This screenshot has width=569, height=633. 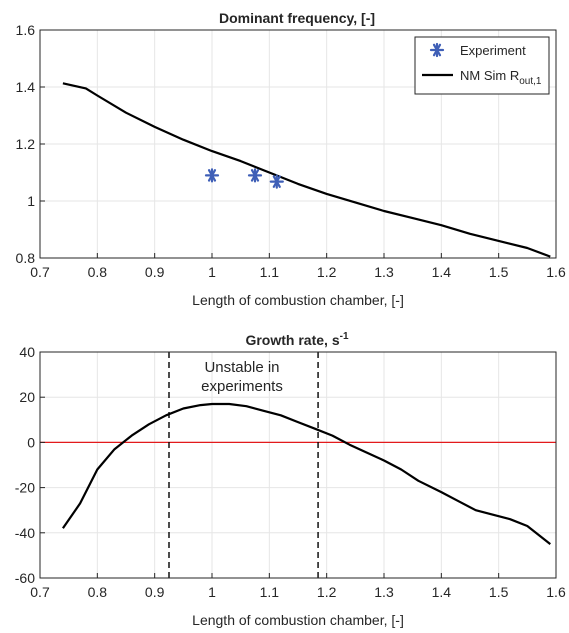 What do you see at coordinates (25, 533) in the screenshot?
I see `y-tick-label: -40` at bounding box center [25, 533].